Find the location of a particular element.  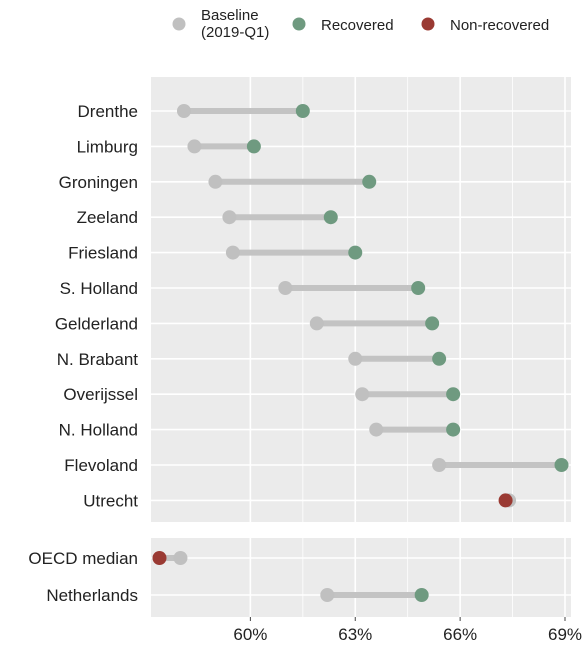

row-limburg: Limburg is located at coordinates (324, 146).